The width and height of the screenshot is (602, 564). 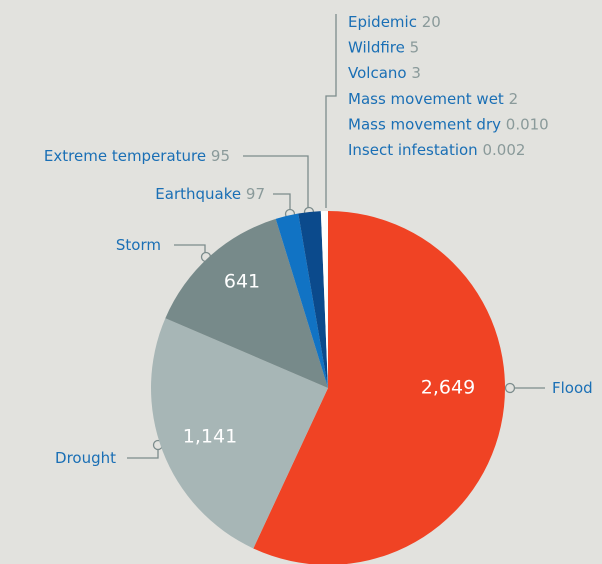 What do you see at coordinates (413, 150) in the screenshot?
I see `category-name: Insect infestation` at bounding box center [413, 150].